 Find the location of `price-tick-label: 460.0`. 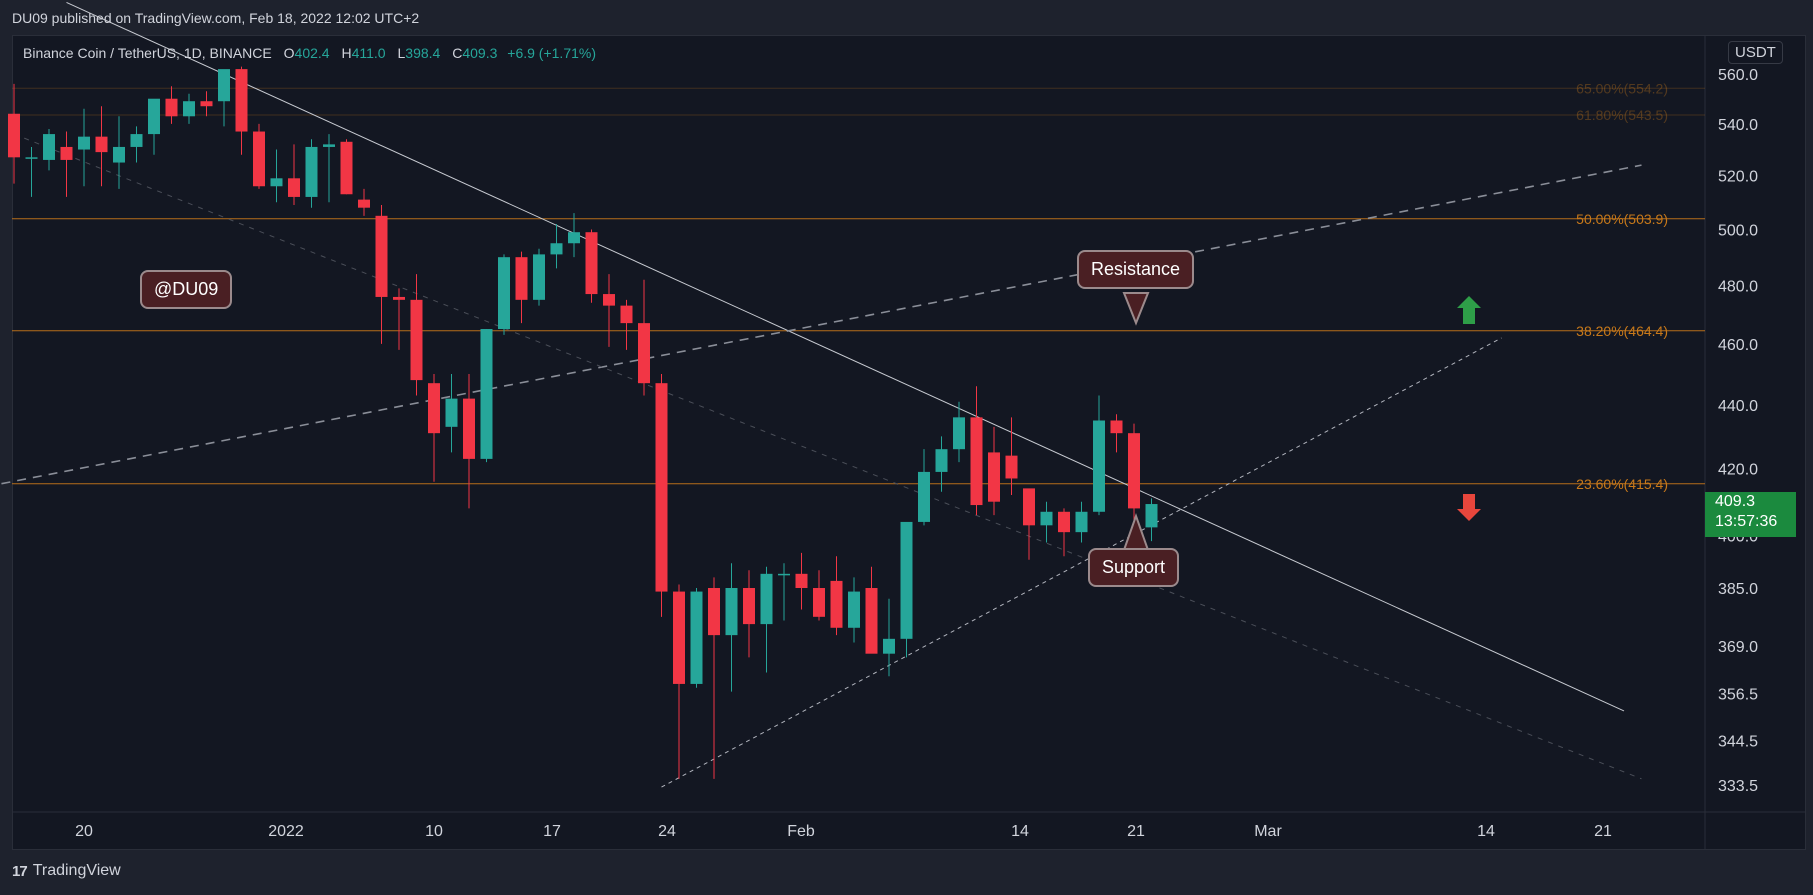

price-tick-label: 460.0 is located at coordinates (1738, 345).